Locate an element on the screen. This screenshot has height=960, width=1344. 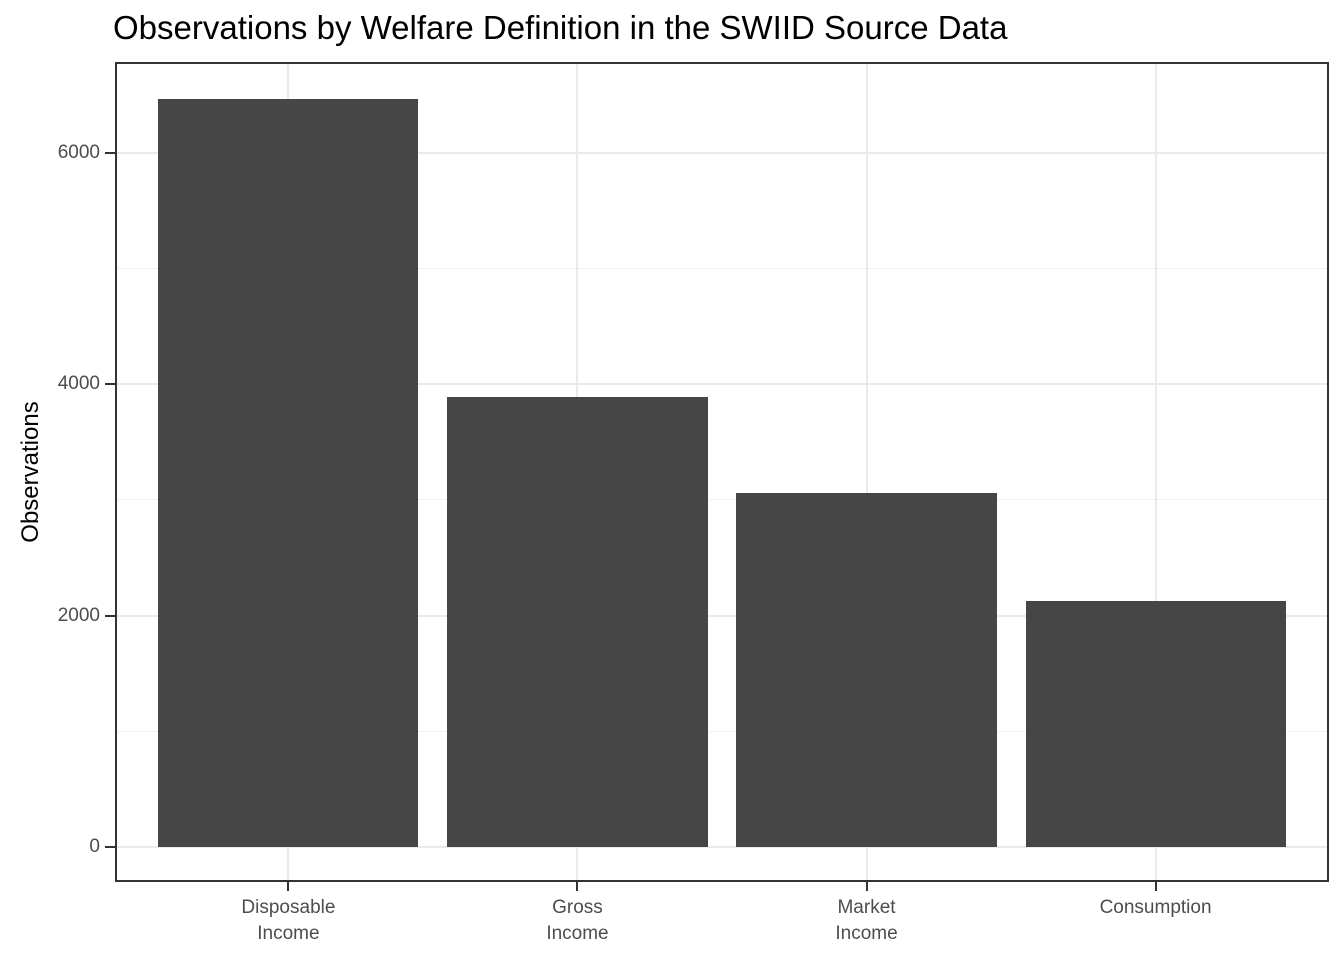
x-tick-label-consumption: Consumption is located at coordinates (1155, 907).